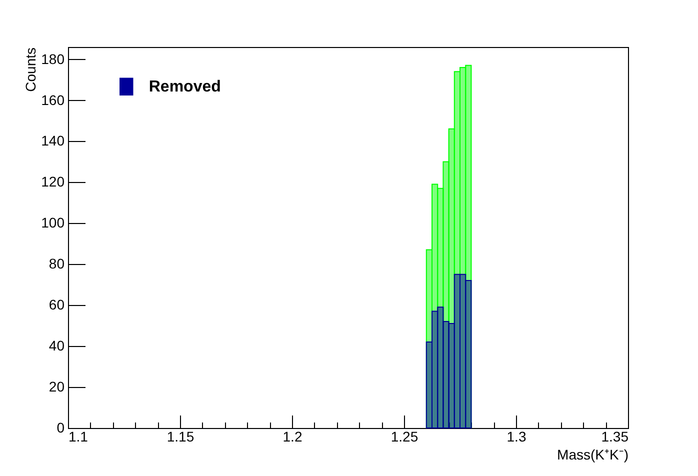 Image resolution: width=698 pixels, height=476 pixels. I want to click on y-tick-label: 80, so click(56, 264).